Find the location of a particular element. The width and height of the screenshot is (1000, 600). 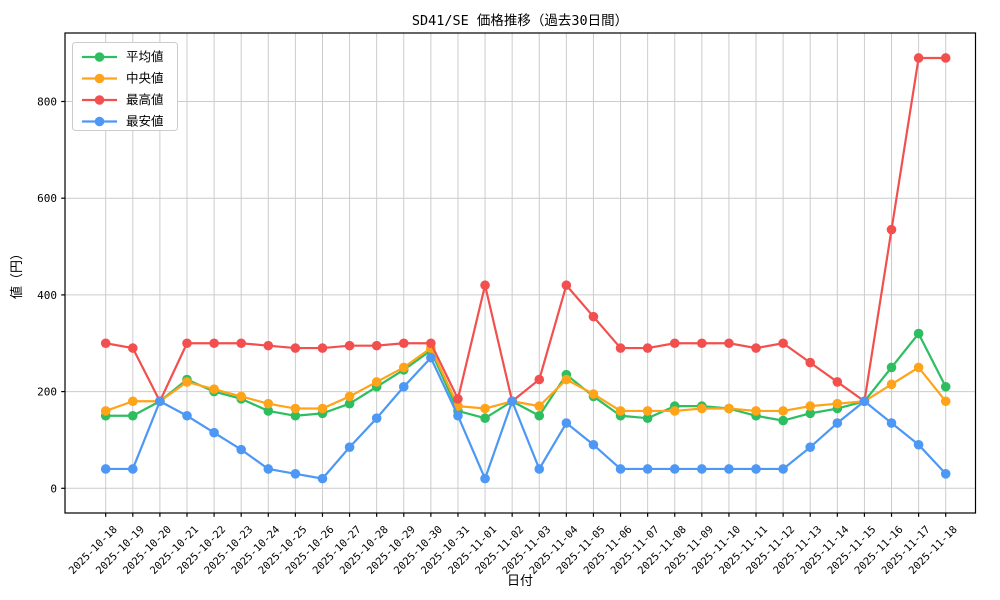

legend-label-avg: 平均値 is located at coordinates (145, 56).